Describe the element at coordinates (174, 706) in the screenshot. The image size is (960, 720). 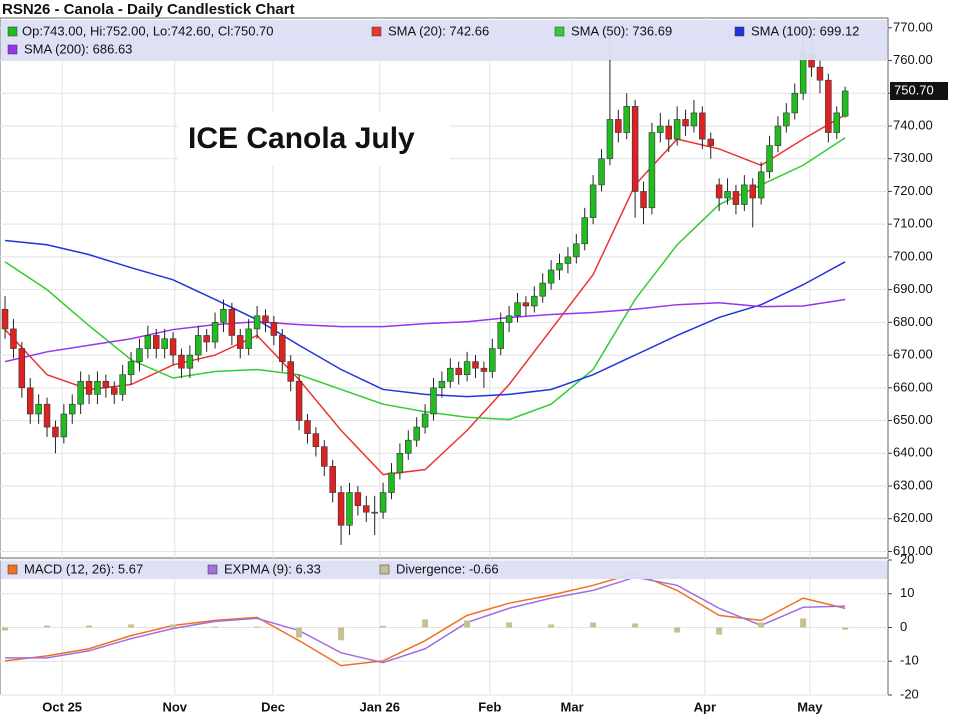
I see `x-tick-label: Nov` at that location.